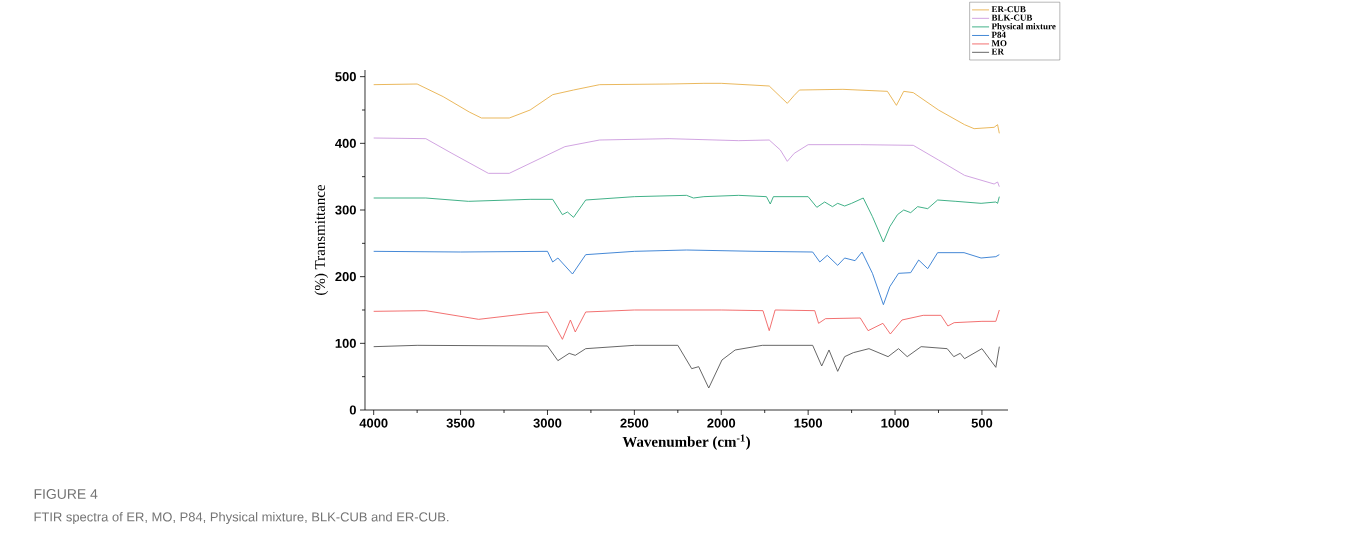 The width and height of the screenshot is (1358, 549). I want to click on legend-label: BLK-CUB, so click(1012, 17).